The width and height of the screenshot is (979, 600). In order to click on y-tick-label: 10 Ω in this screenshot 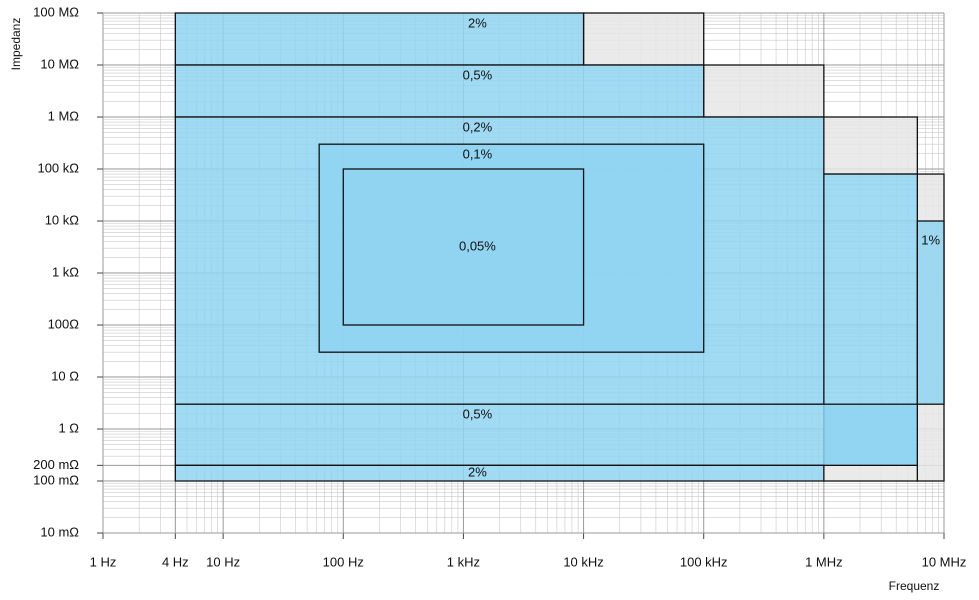, I will do `click(65, 375)`.